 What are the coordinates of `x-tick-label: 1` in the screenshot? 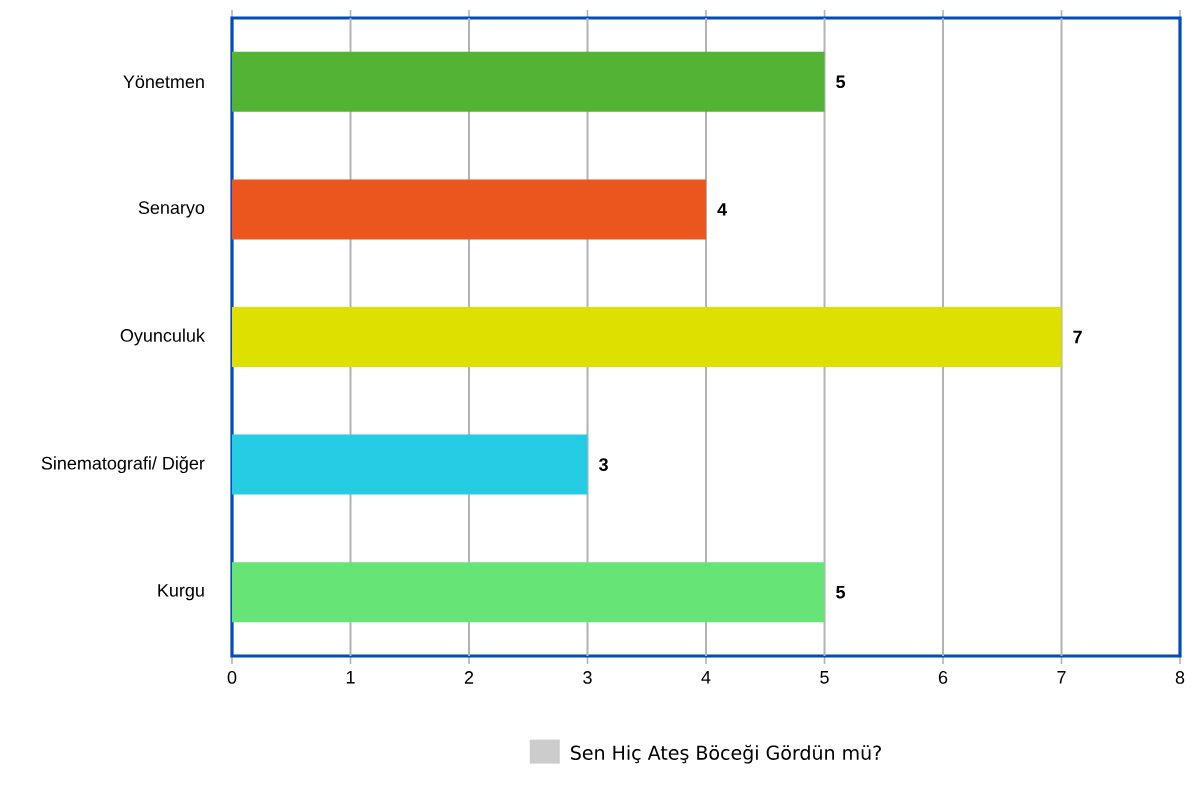 It's located at (350, 677).